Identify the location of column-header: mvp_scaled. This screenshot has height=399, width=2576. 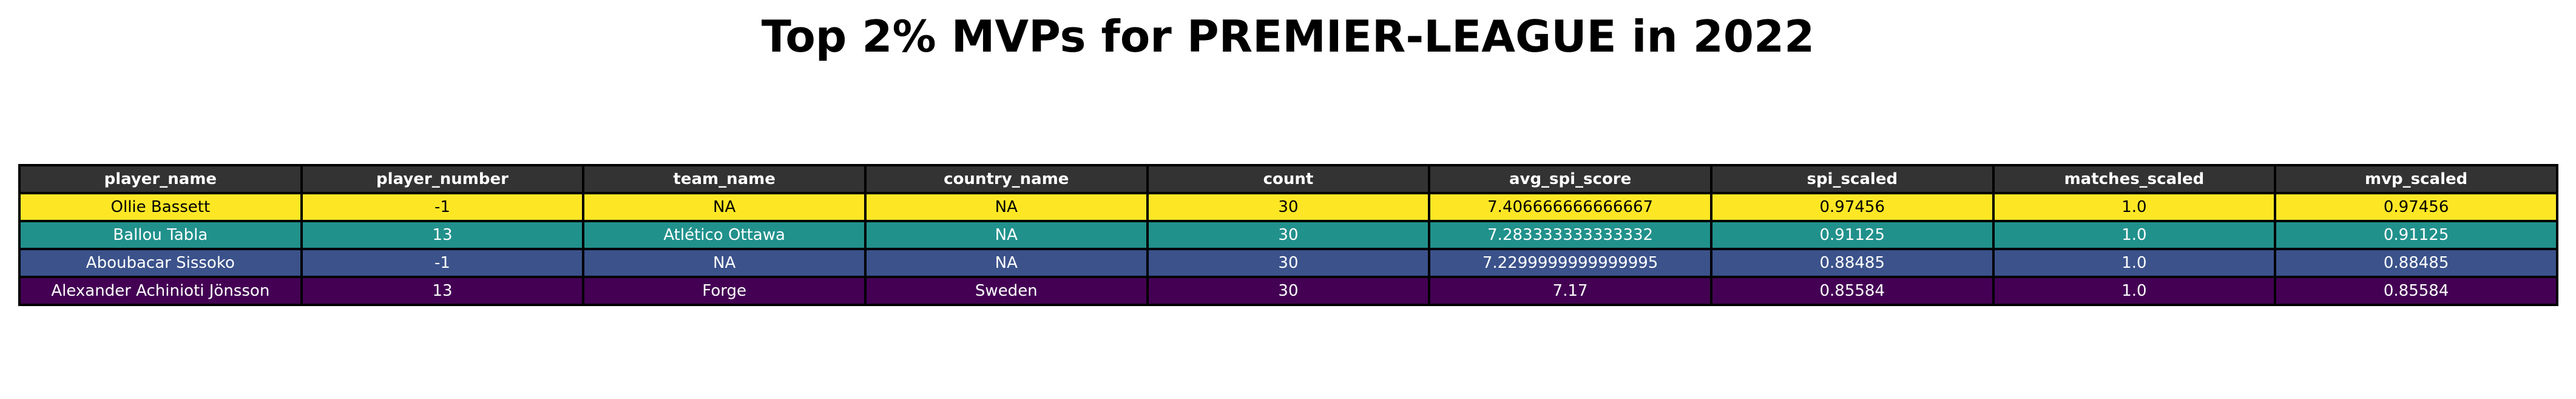
(2416, 179).